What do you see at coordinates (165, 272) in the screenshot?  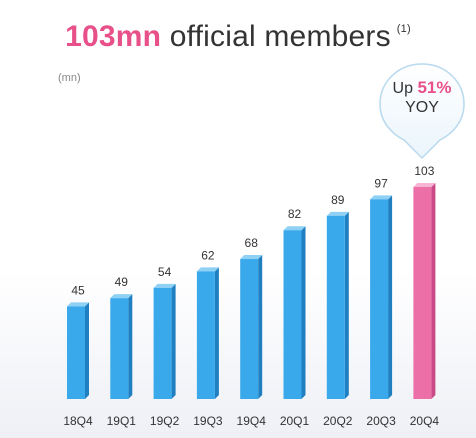 I see `bar-value-label: 54` at bounding box center [165, 272].